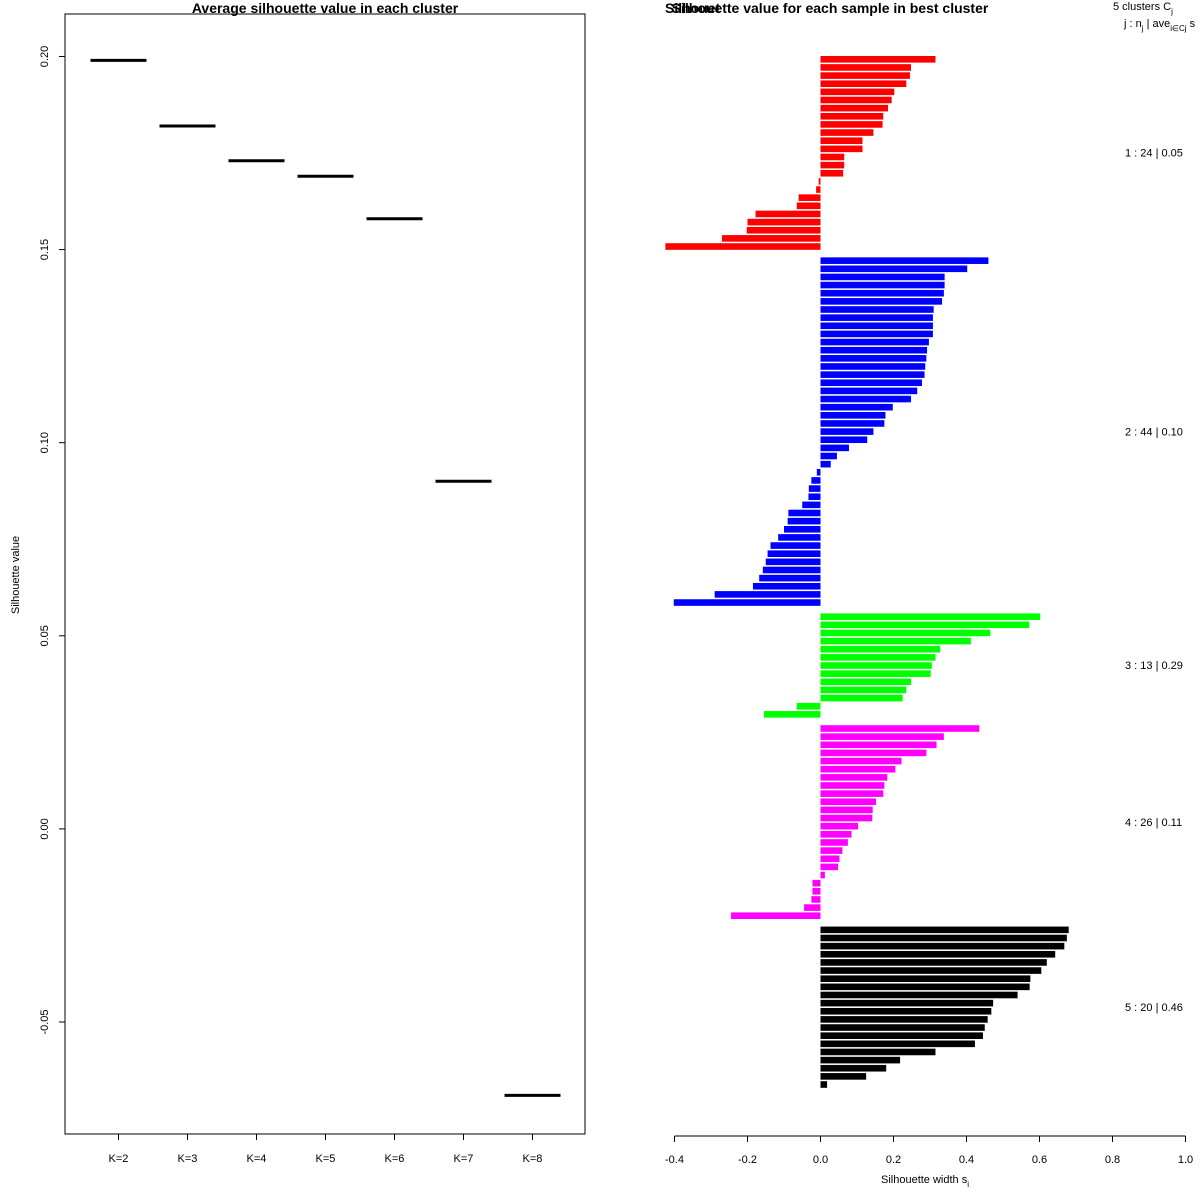 This screenshot has width=1200, height=1200. What do you see at coordinates (257, 1159) in the screenshot?
I see `left-x-tick-label: K=4` at bounding box center [257, 1159].